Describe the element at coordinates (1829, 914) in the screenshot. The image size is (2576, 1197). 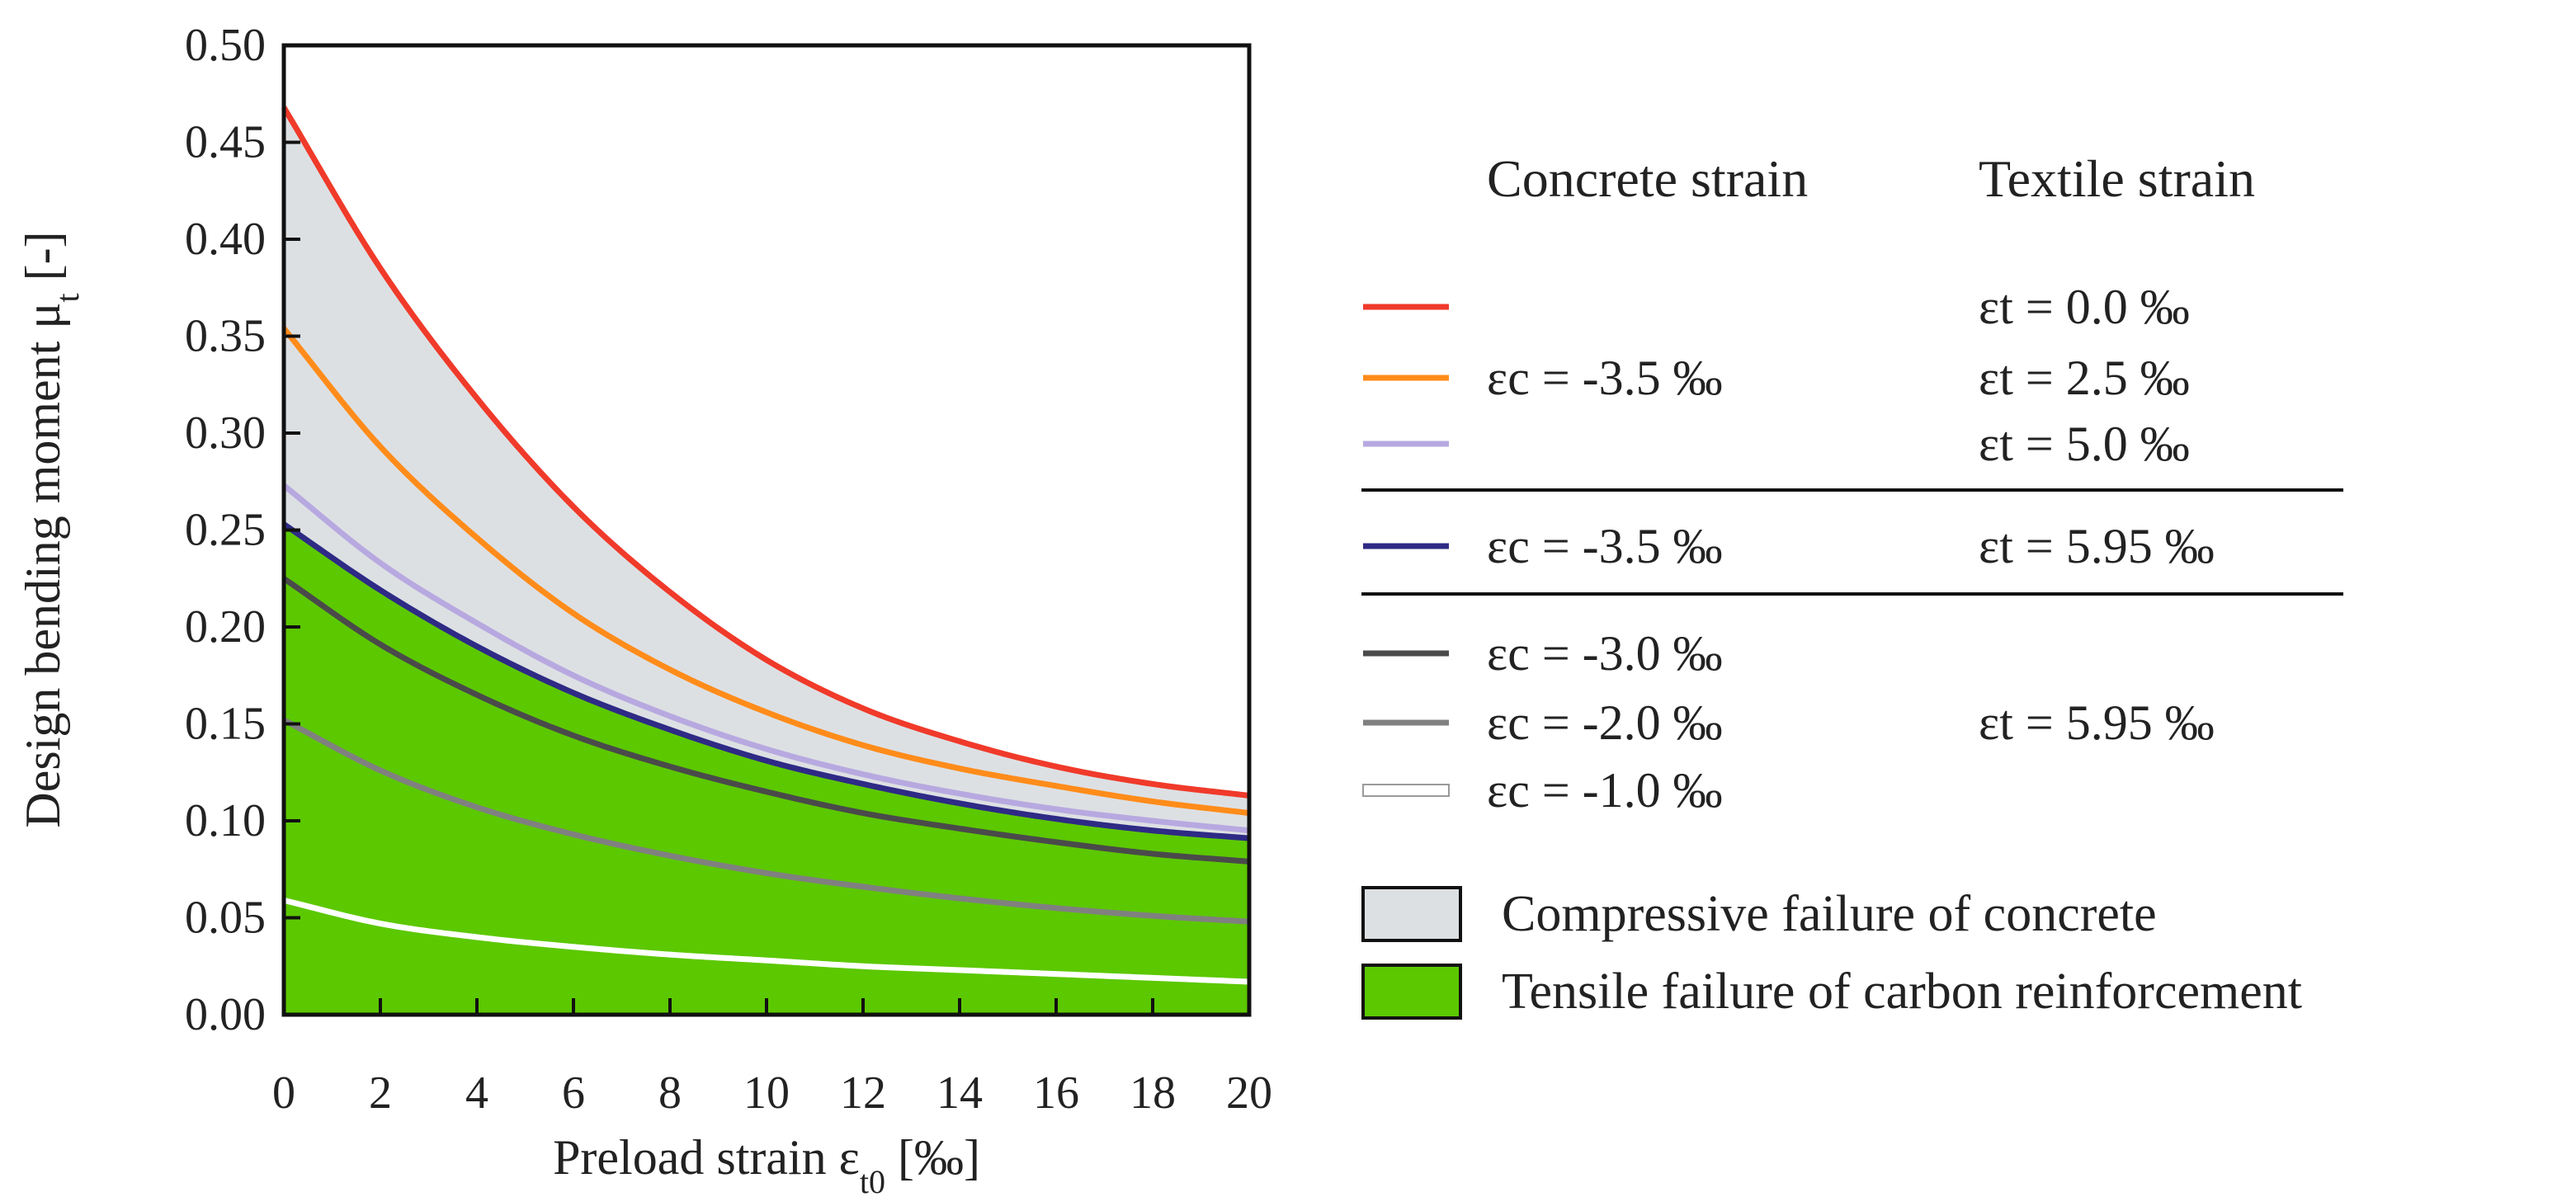
I see `legend-region-label-0: Compressive failure of concrete` at that location.